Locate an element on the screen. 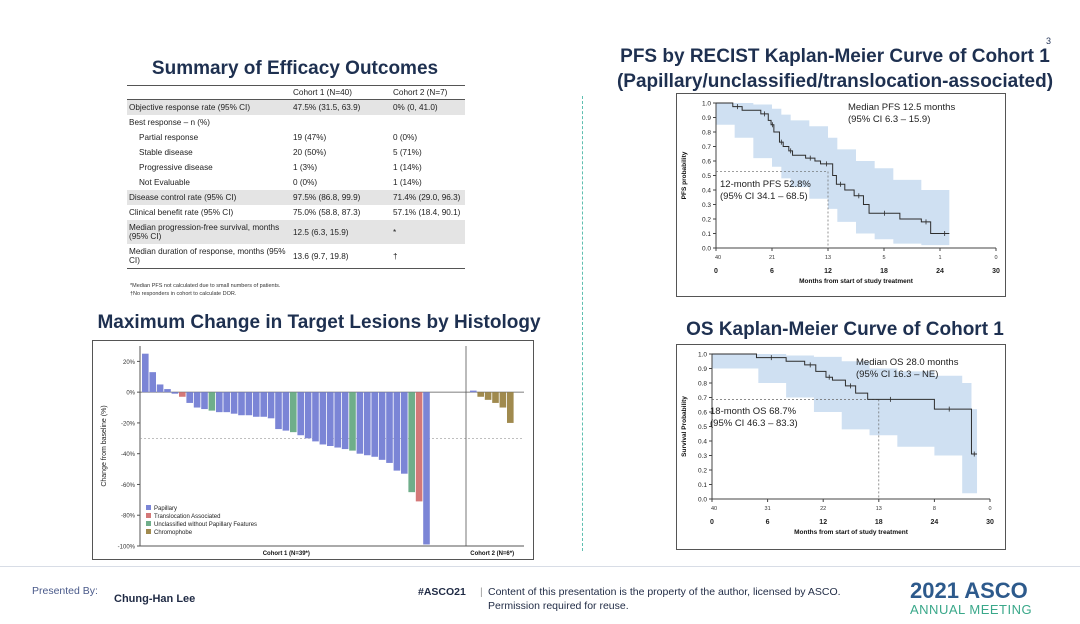 This screenshot has height=624, width=1080. landmark-annotation: 18-month OS 68.7% is located at coordinates (753, 411).